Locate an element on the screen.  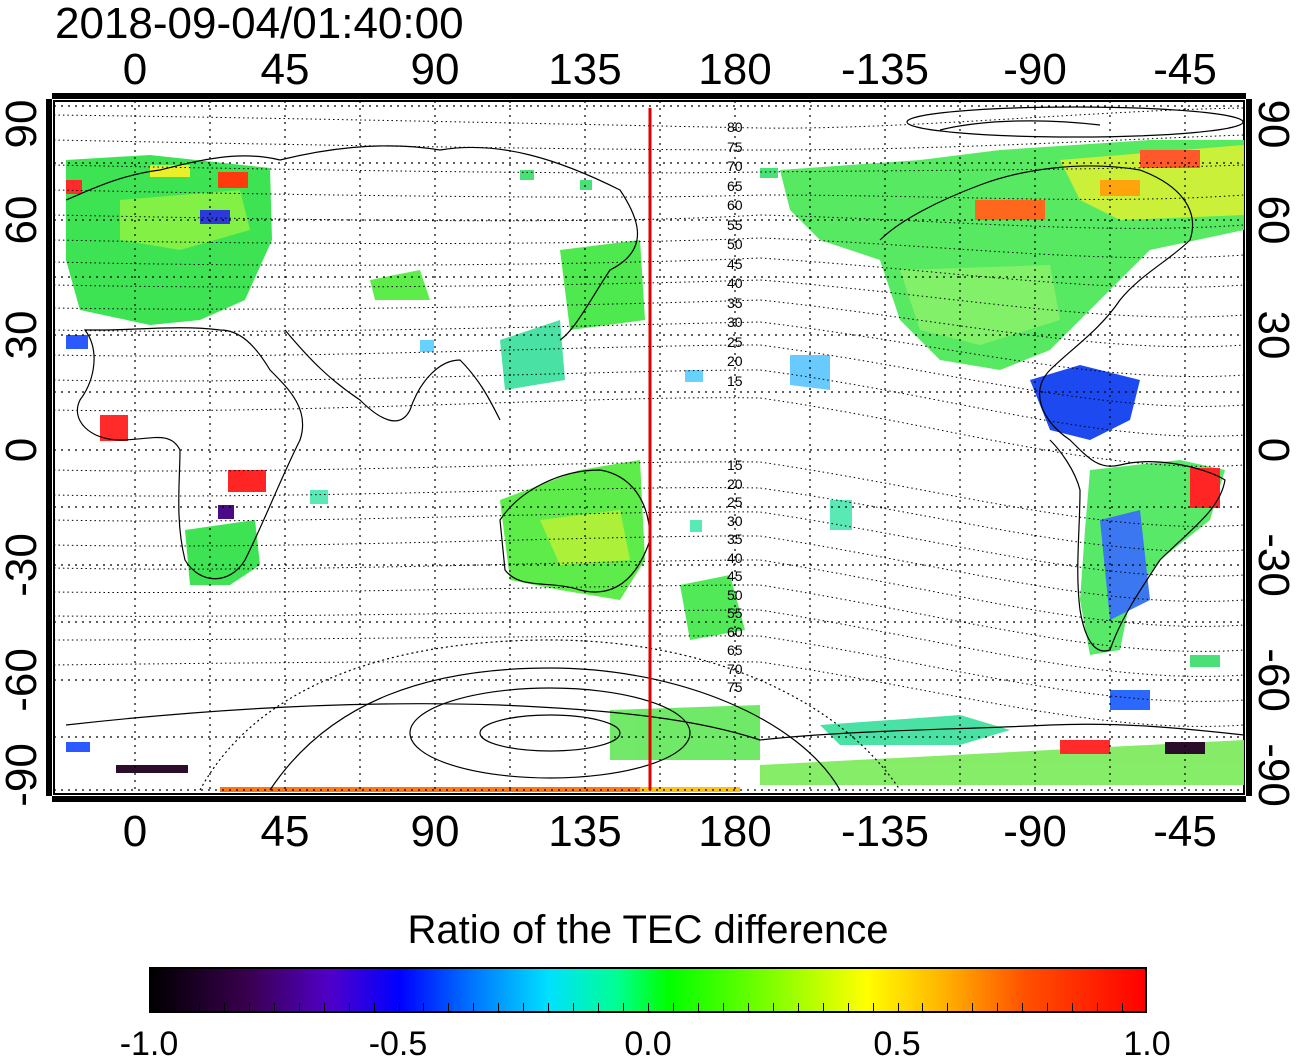
bottom-lon-label: -90 is located at coordinates (1035, 831).